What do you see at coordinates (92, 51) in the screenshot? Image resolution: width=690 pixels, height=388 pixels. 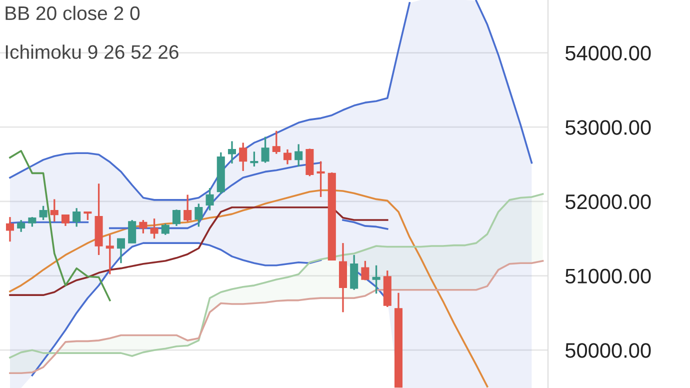 I see `annotation: Ichimoku 9 26 52 26` at bounding box center [92, 51].